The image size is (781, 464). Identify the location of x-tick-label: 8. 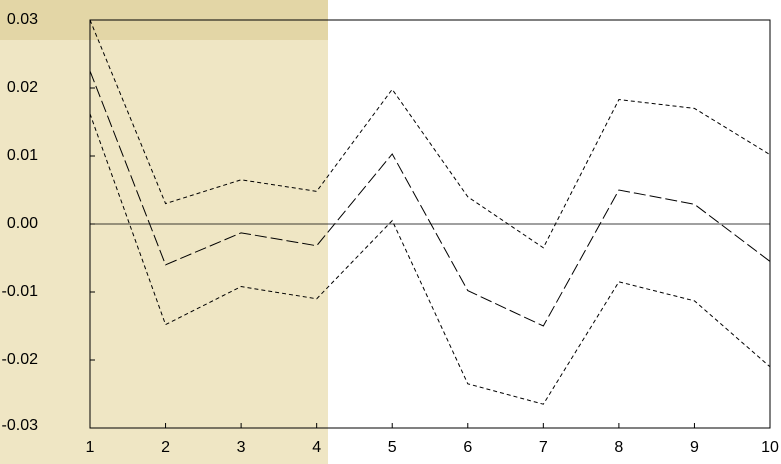
(618, 447).